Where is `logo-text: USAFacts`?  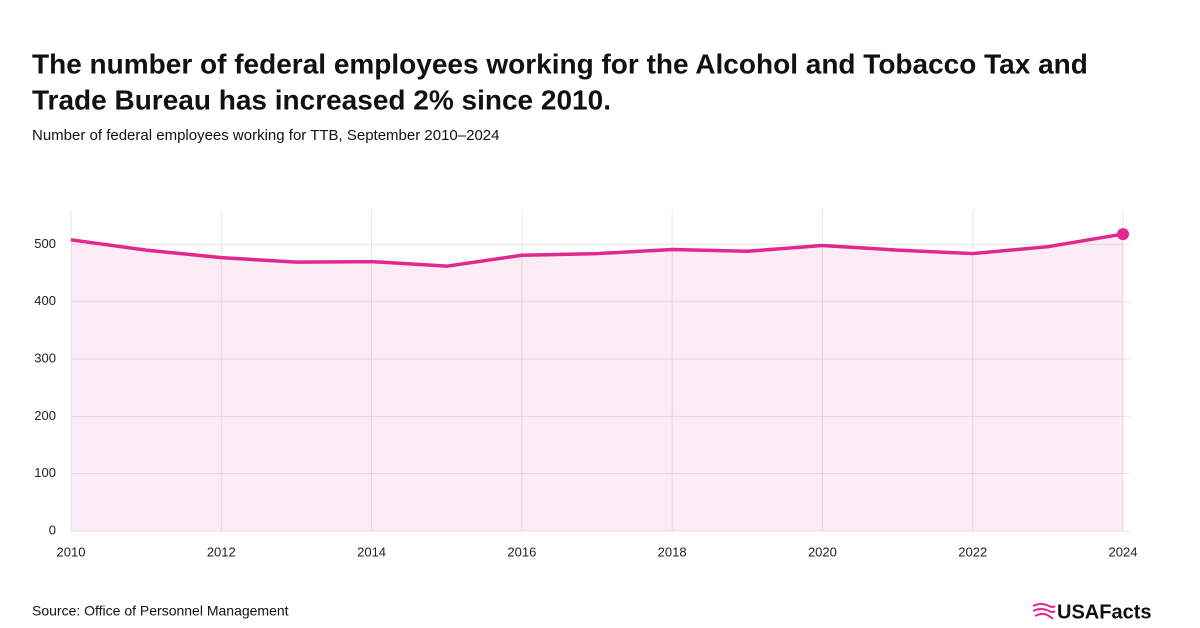 logo-text: USAFacts is located at coordinates (1104, 612).